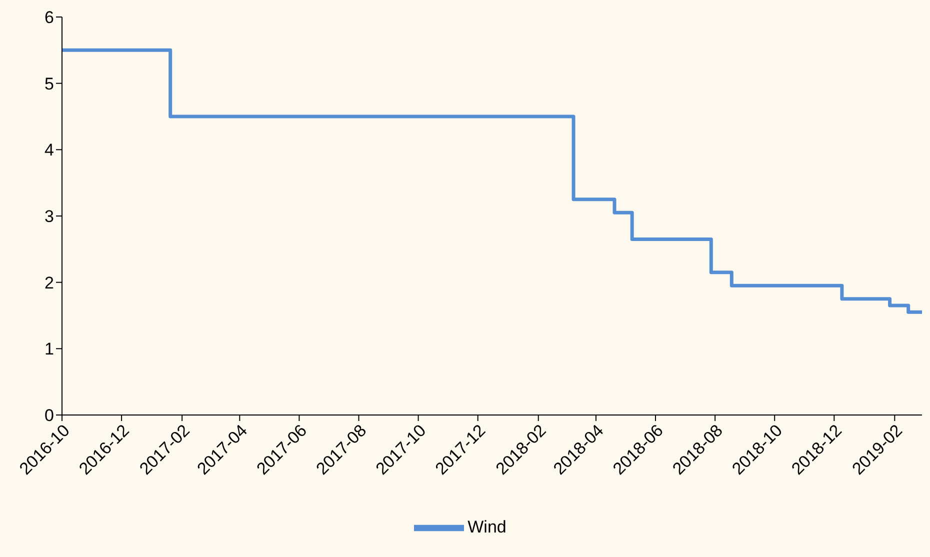 The width and height of the screenshot is (930, 557). Describe the element at coordinates (49, 282) in the screenshot. I see `y-tick-label: 2` at that location.